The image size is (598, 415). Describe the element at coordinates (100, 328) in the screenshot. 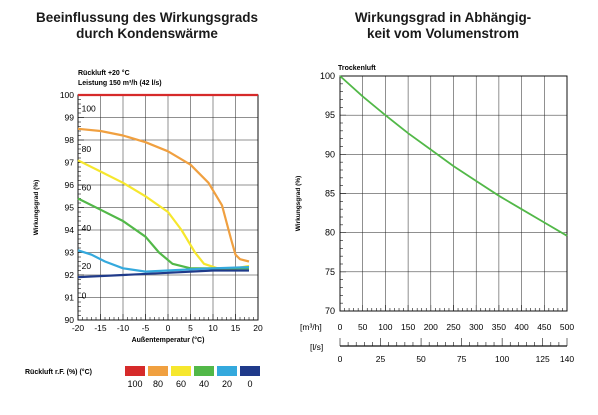

I see `x-tick-label: -15` at that location.